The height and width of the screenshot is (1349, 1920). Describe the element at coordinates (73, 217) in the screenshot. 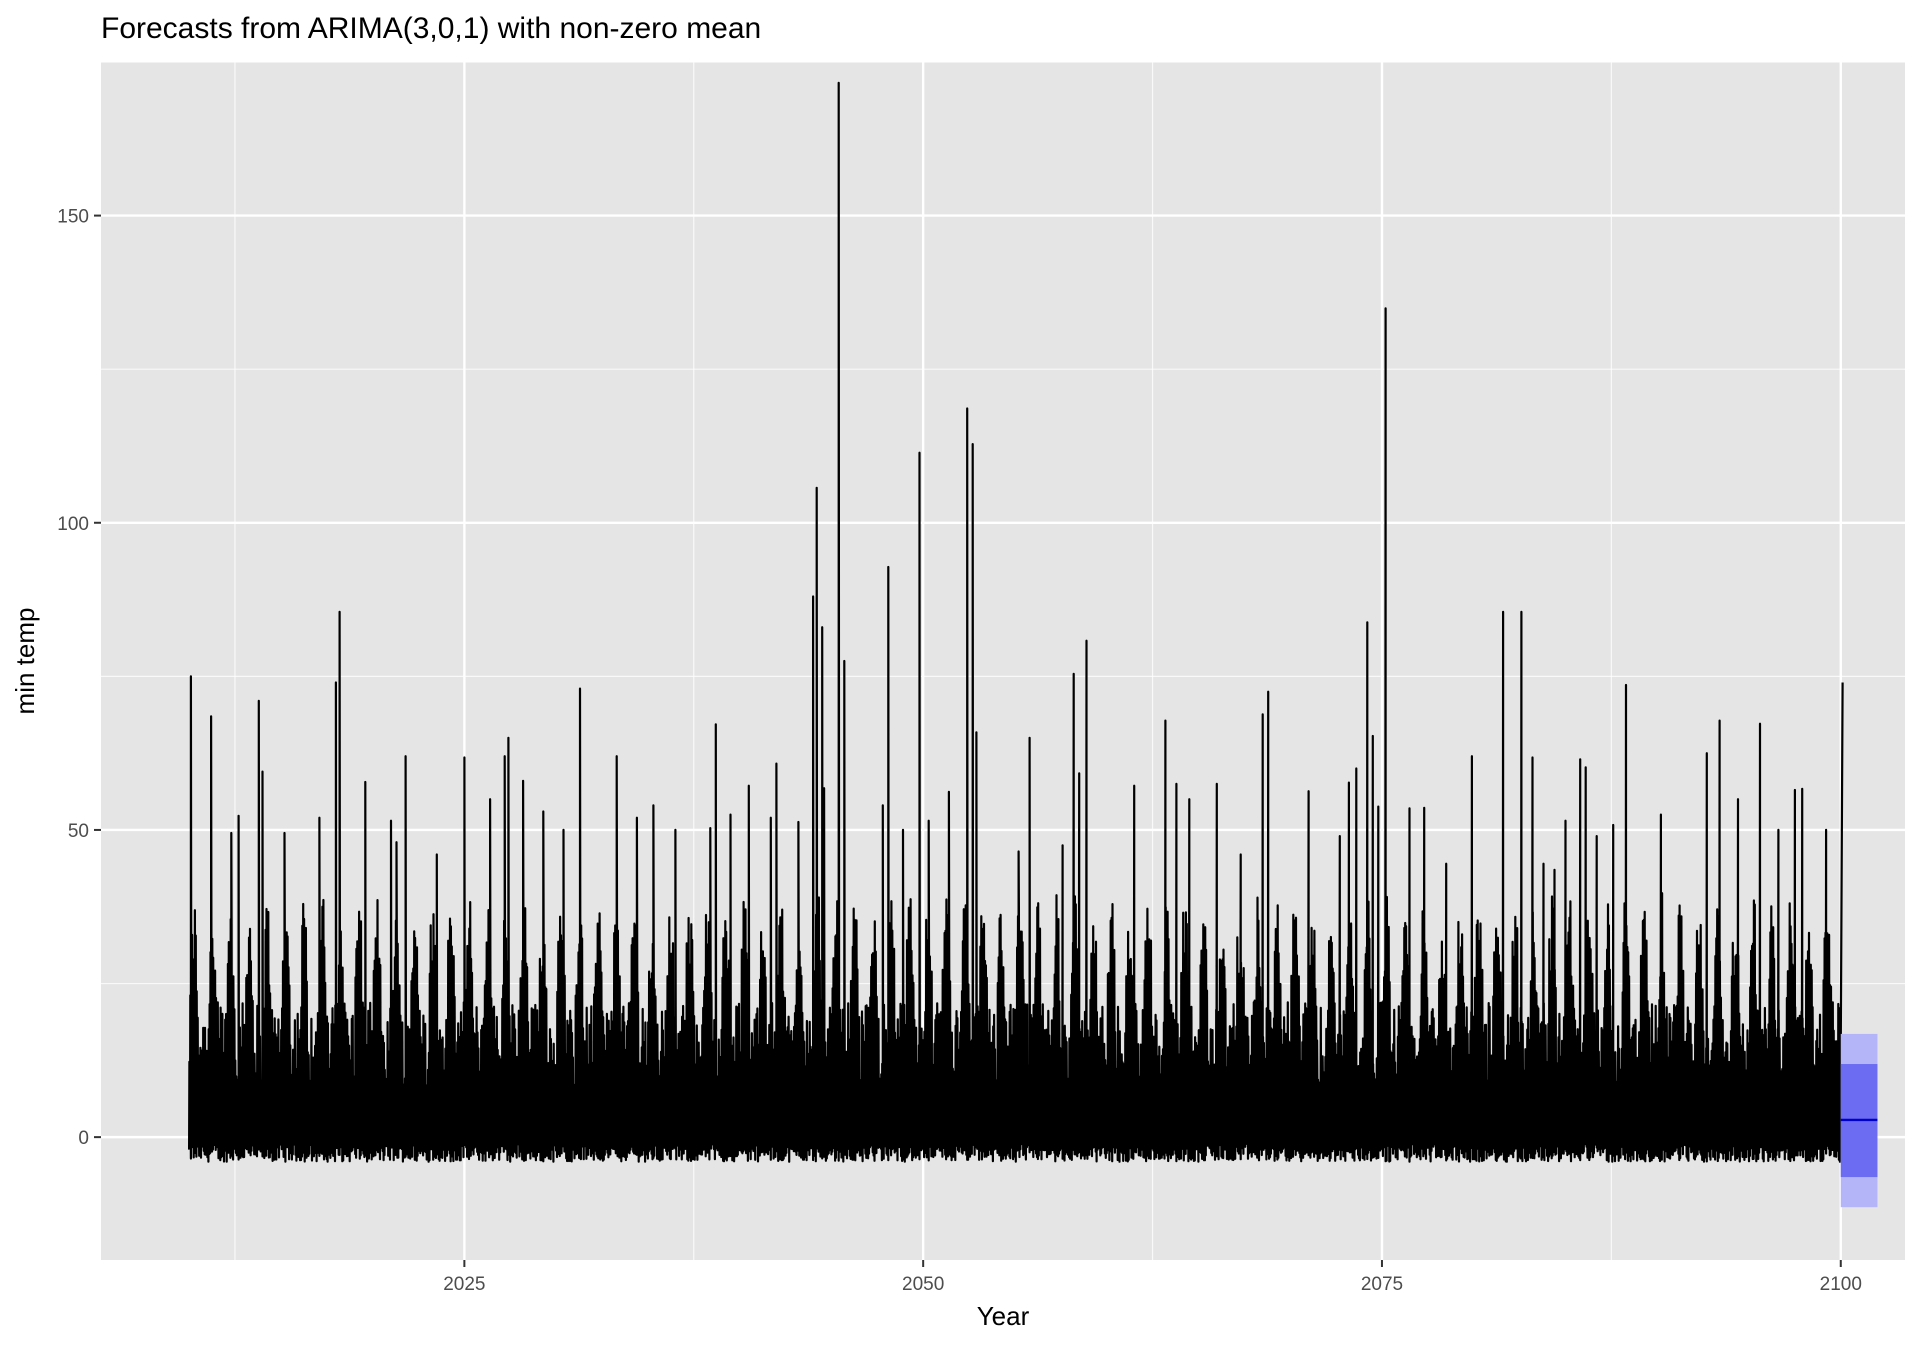

I see `y-tick-label: 150` at that location.